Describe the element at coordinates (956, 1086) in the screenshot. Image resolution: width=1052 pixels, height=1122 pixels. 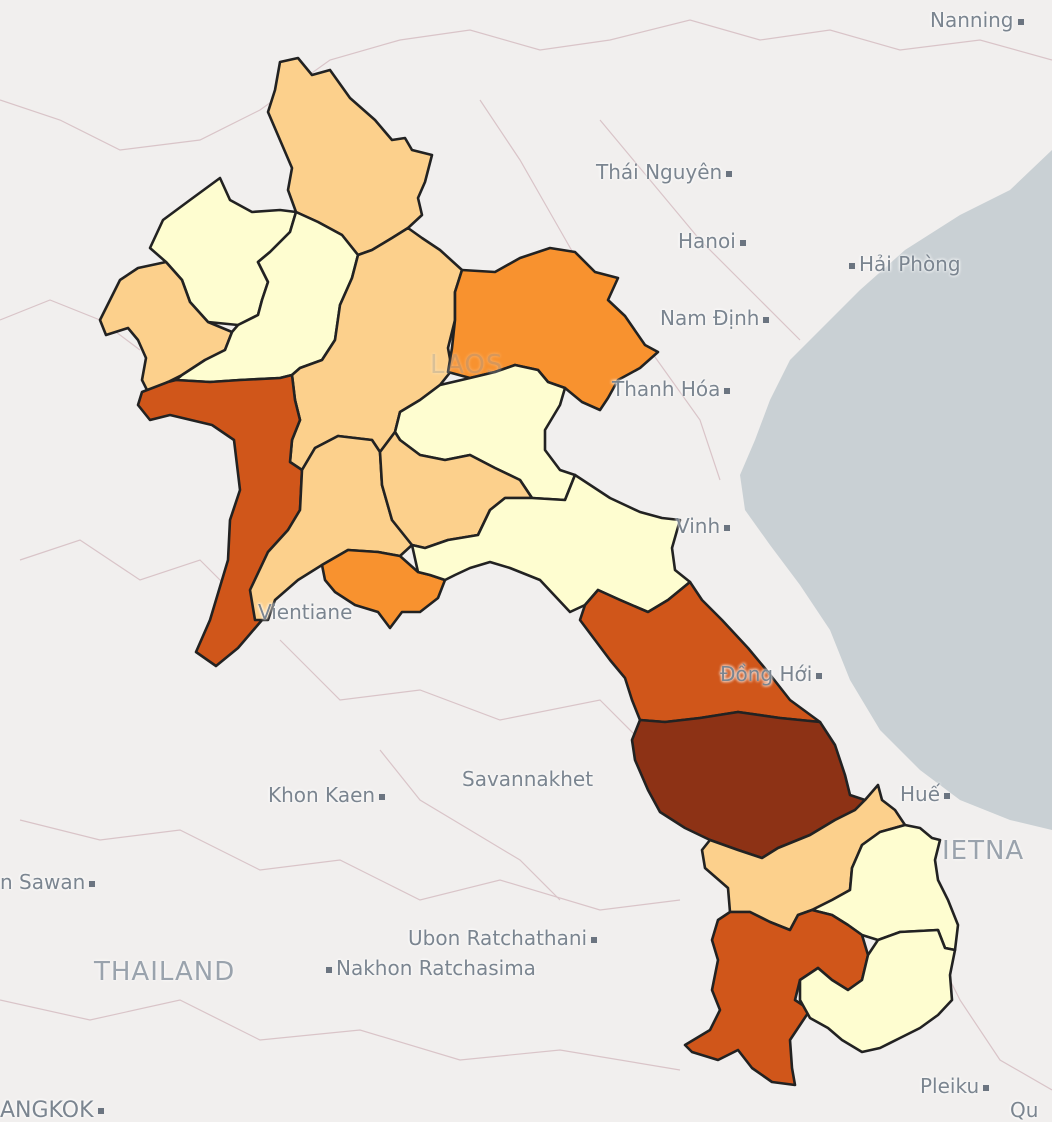
I see `city-label-pleiku: Pleiku` at that location.